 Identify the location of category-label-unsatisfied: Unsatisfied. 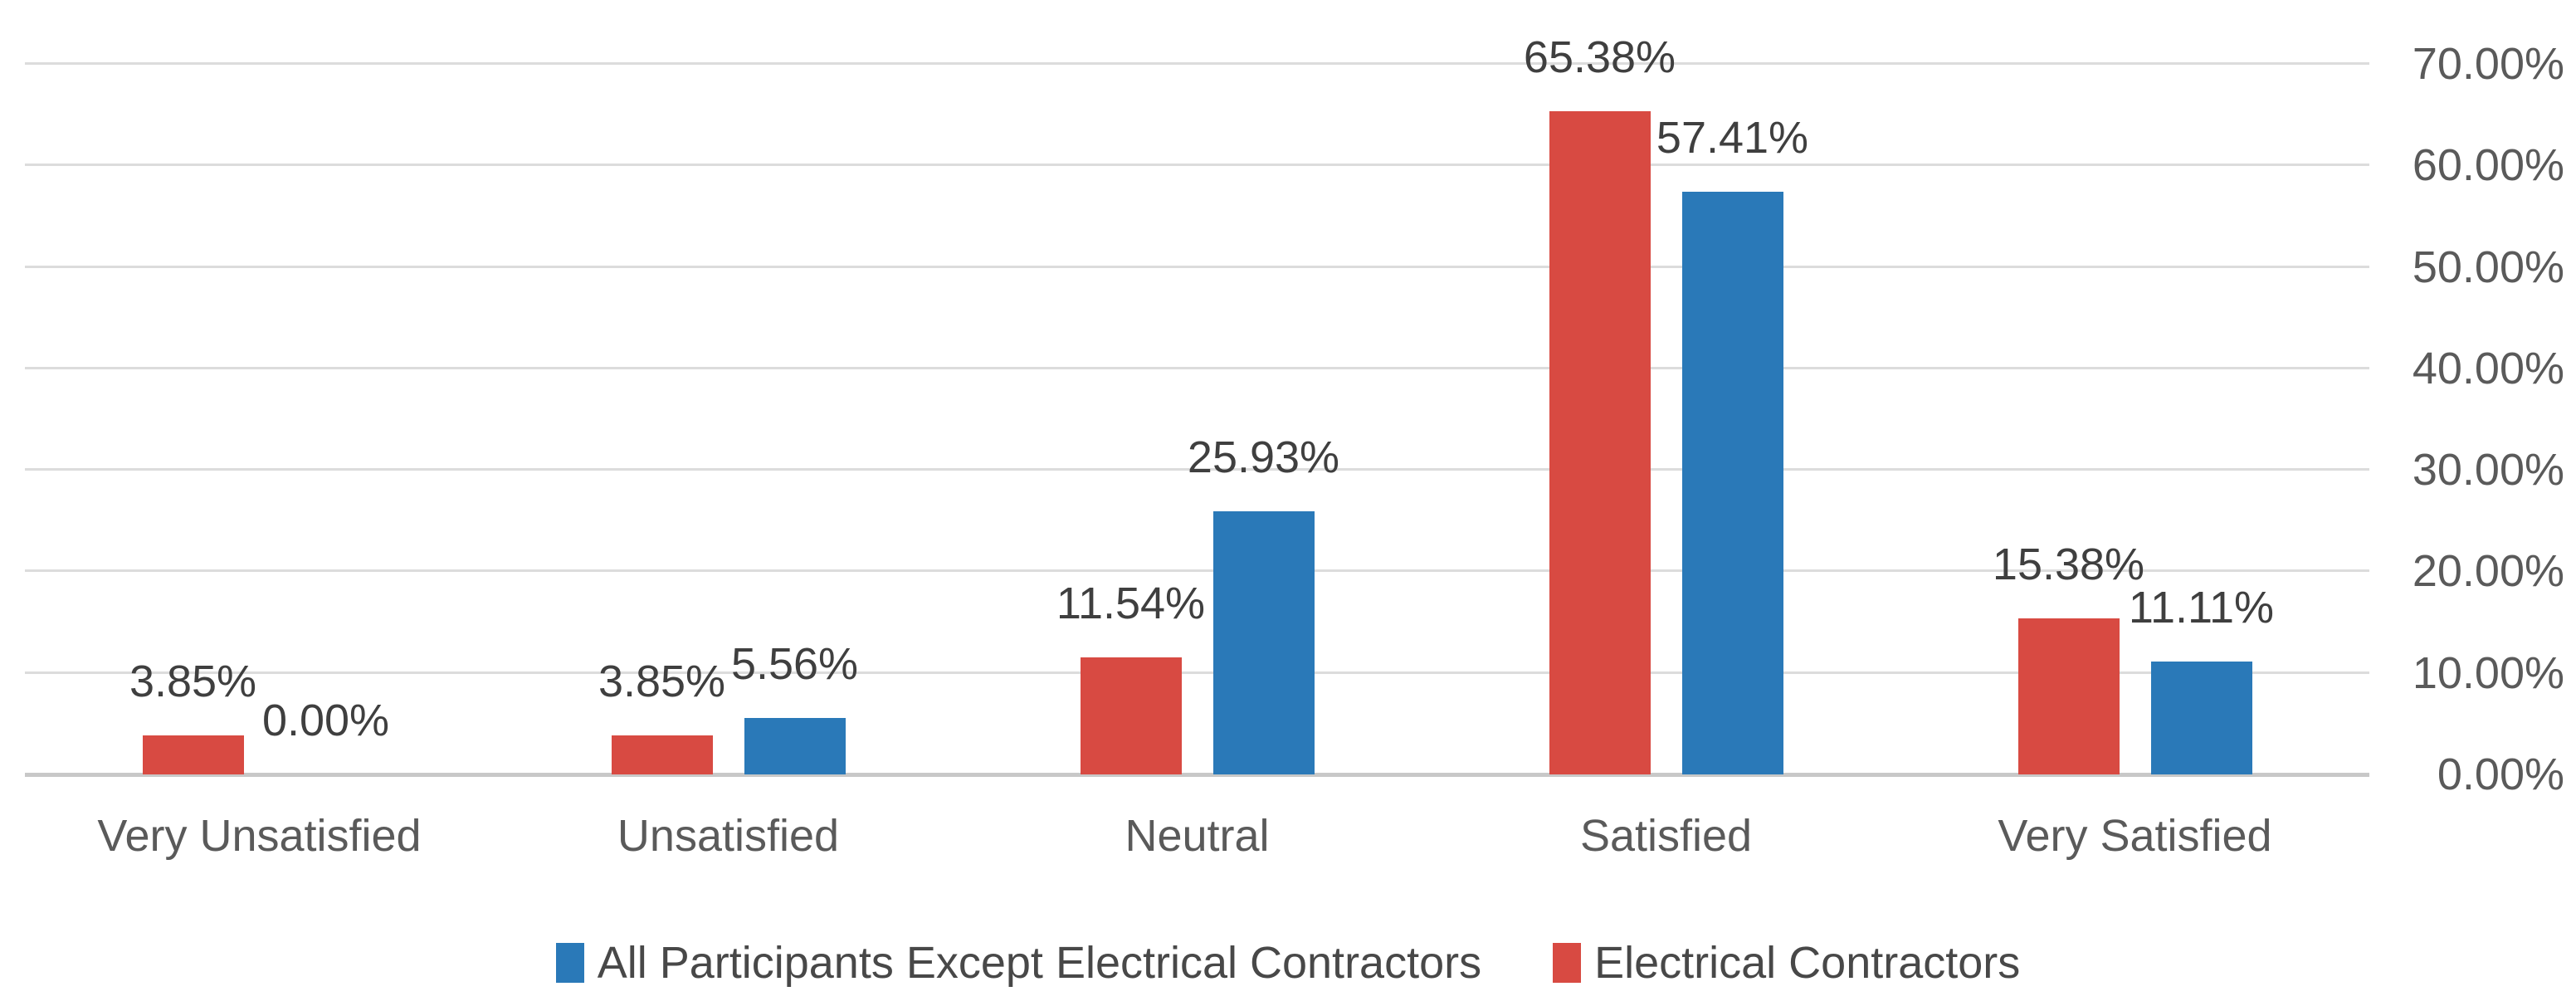
(729, 836).